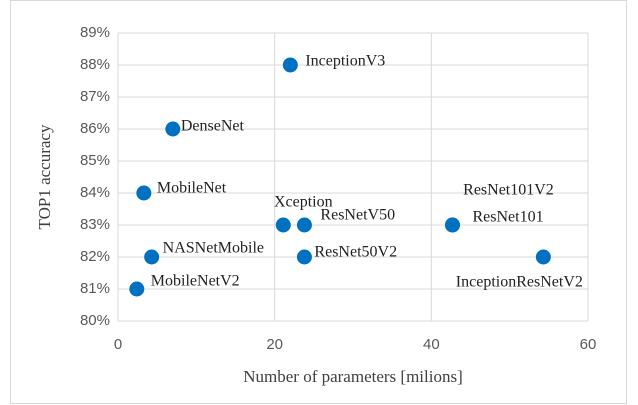 This screenshot has height=405, width=638. I want to click on y-tick-label: 82%, so click(95, 256).